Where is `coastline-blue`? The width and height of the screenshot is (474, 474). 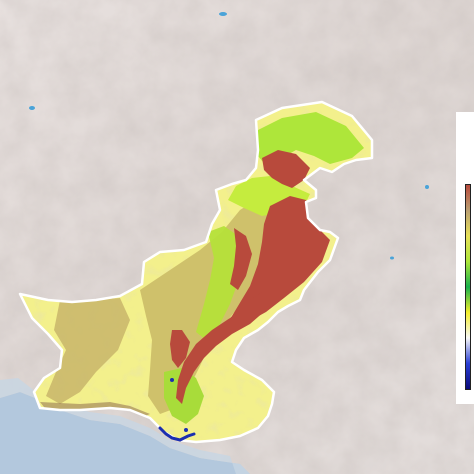 coastline-blue is located at coordinates (177, 434).